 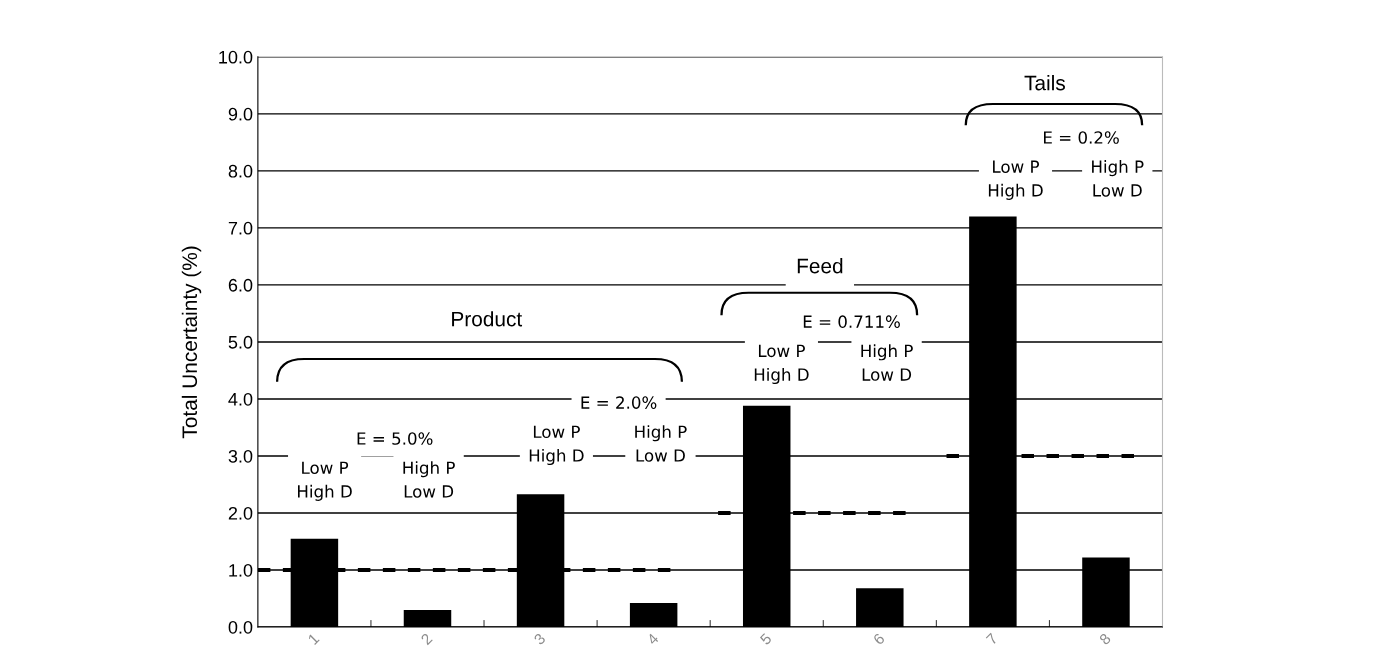 I want to click on y-tick-label: 10.0, so click(x=236, y=57).